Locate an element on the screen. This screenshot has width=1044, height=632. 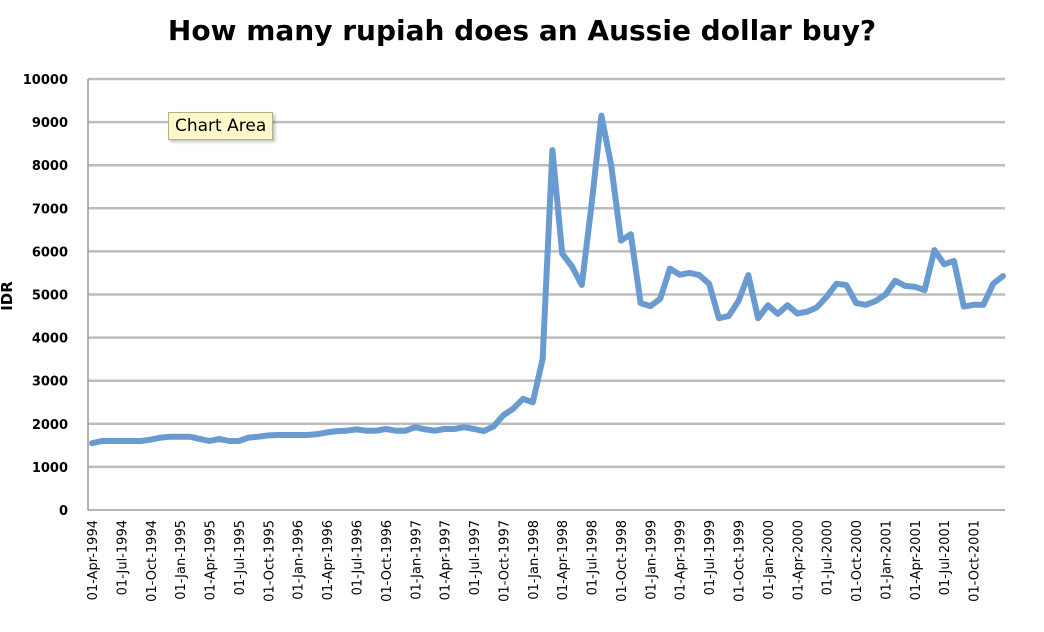
x-tick-label: 01-Jan-1997 is located at coordinates (416, 560).